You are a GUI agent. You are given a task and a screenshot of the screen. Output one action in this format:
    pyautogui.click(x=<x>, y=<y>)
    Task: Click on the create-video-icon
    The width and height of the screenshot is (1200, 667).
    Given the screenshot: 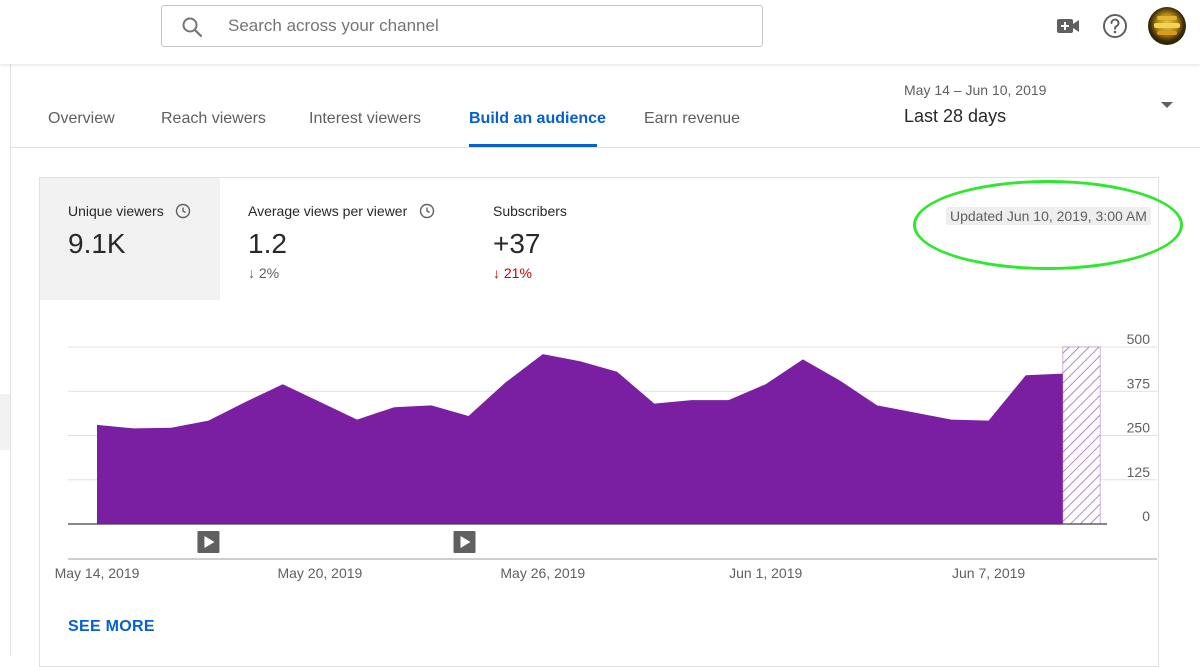 What is the action you would take?
    pyautogui.click(x=1068, y=26)
    